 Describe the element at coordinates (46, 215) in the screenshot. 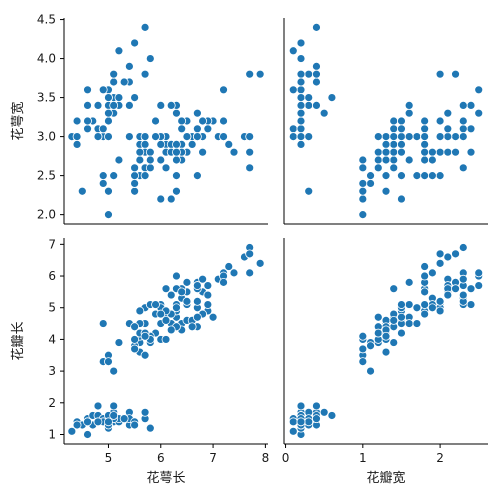

I see `y-tick-label: 2.0` at that location.